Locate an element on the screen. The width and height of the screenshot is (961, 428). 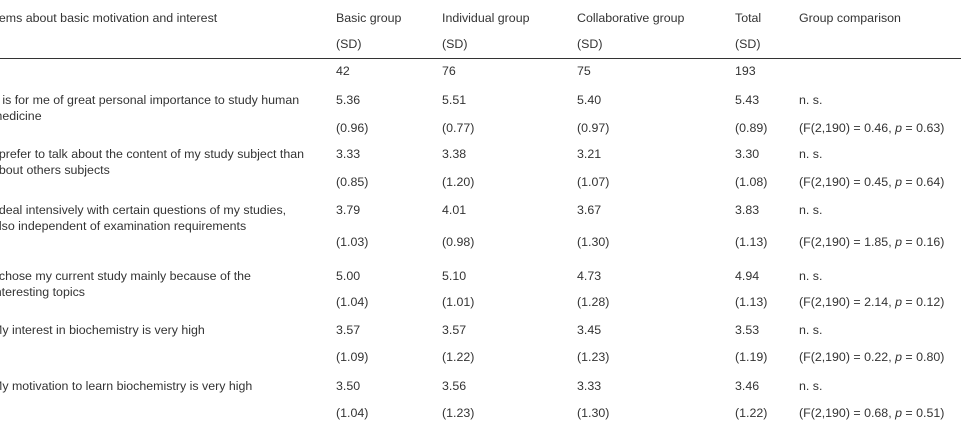
table-cell-collaborative: 3.67 is located at coordinates (589, 210).